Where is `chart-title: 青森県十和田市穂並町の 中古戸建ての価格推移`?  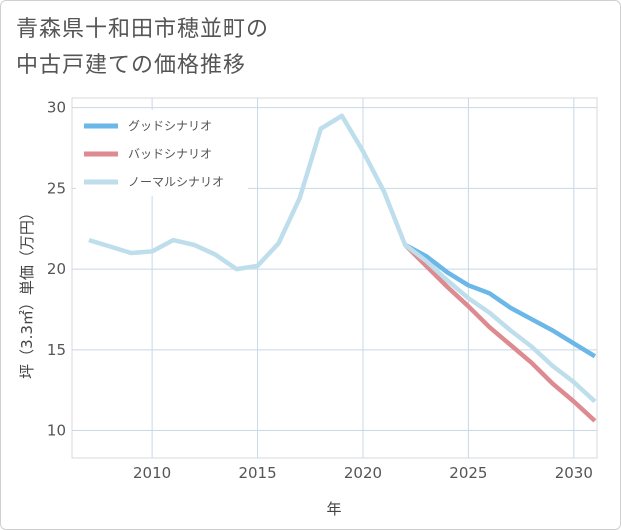 chart-title: 青森県十和田市穂並町の 中古戸建ての価格推移 is located at coordinates (142, 48).